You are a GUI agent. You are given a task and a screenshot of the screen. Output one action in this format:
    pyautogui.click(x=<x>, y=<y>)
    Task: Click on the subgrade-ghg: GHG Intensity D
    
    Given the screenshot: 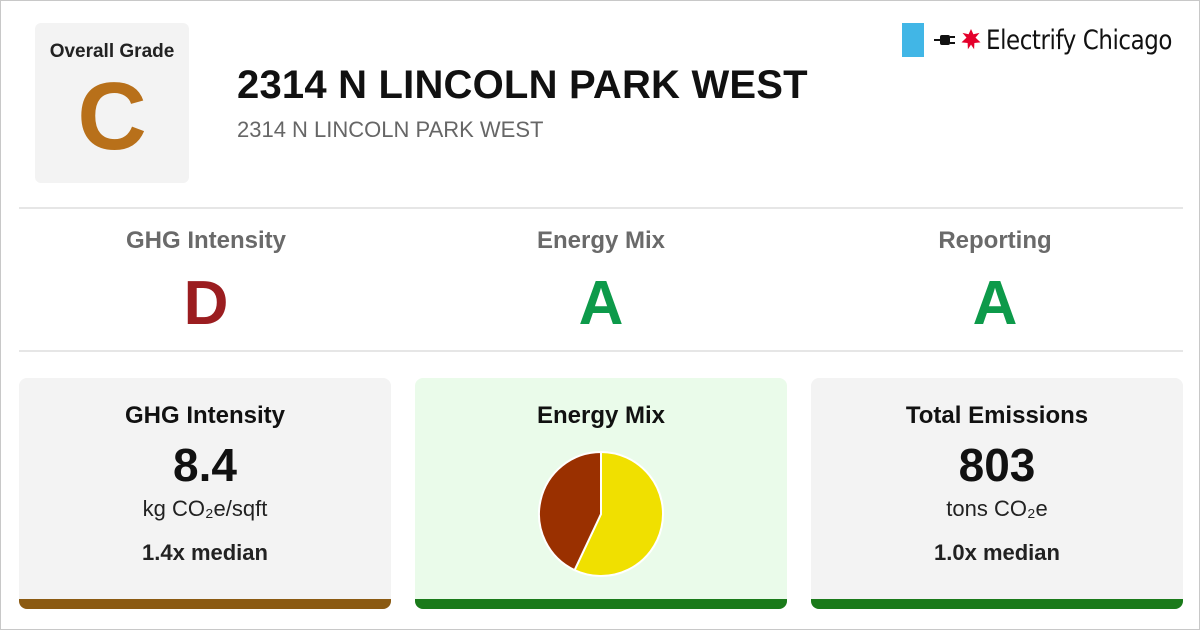 What is the action you would take?
    pyautogui.click(x=206, y=283)
    